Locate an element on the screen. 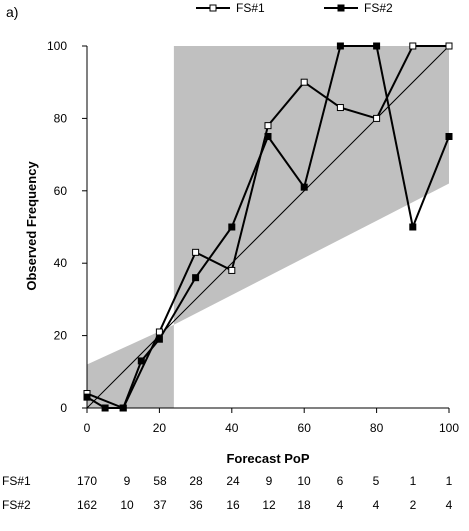 Image resolution: width=469 pixels, height=531 pixels. table-row-label: FS#1 is located at coordinates (16, 481).